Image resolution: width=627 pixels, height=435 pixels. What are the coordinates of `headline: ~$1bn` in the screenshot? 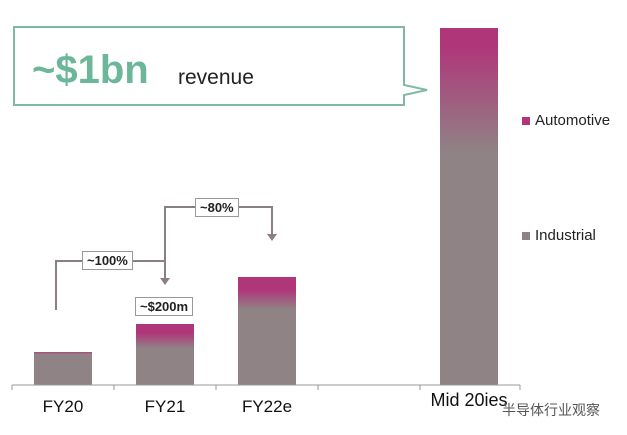 It's located at (90, 70).